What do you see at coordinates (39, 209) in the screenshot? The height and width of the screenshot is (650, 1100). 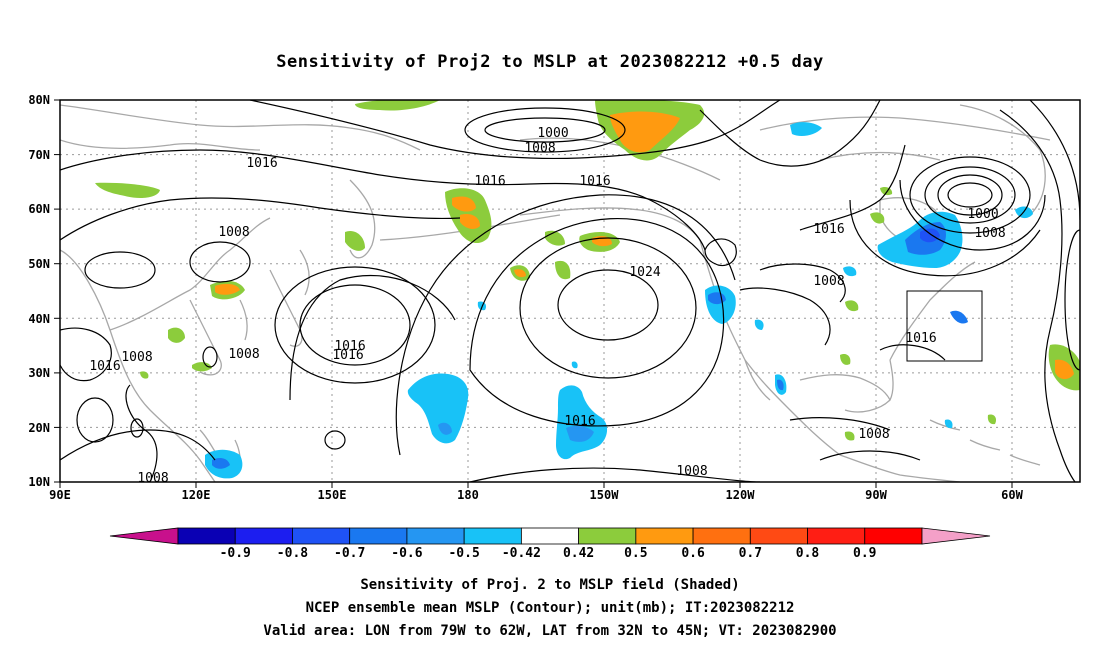 I see `lat-label: 60N` at bounding box center [39, 209].